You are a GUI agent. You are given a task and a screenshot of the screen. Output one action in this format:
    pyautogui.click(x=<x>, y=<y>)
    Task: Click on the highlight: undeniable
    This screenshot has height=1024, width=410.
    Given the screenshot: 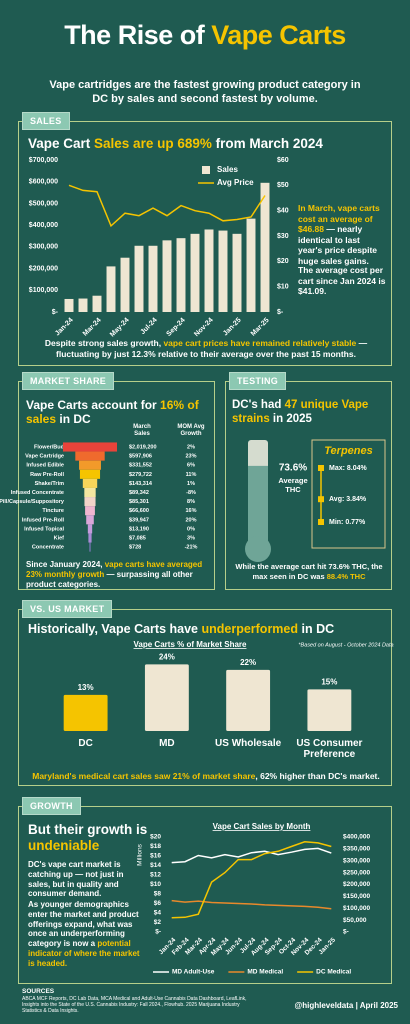 What is the action you would take?
    pyautogui.click(x=64, y=845)
    